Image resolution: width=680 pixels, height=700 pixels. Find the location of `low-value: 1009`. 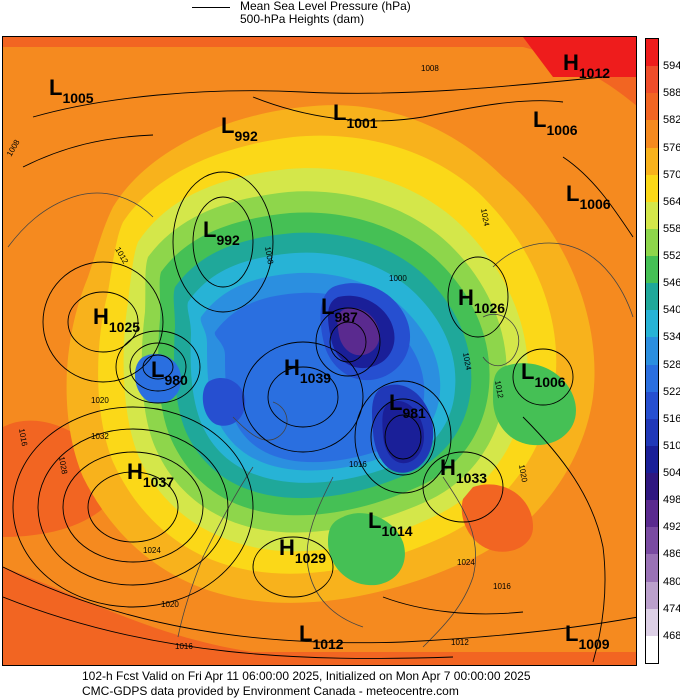

low-value: 1009 is located at coordinates (593, 644).